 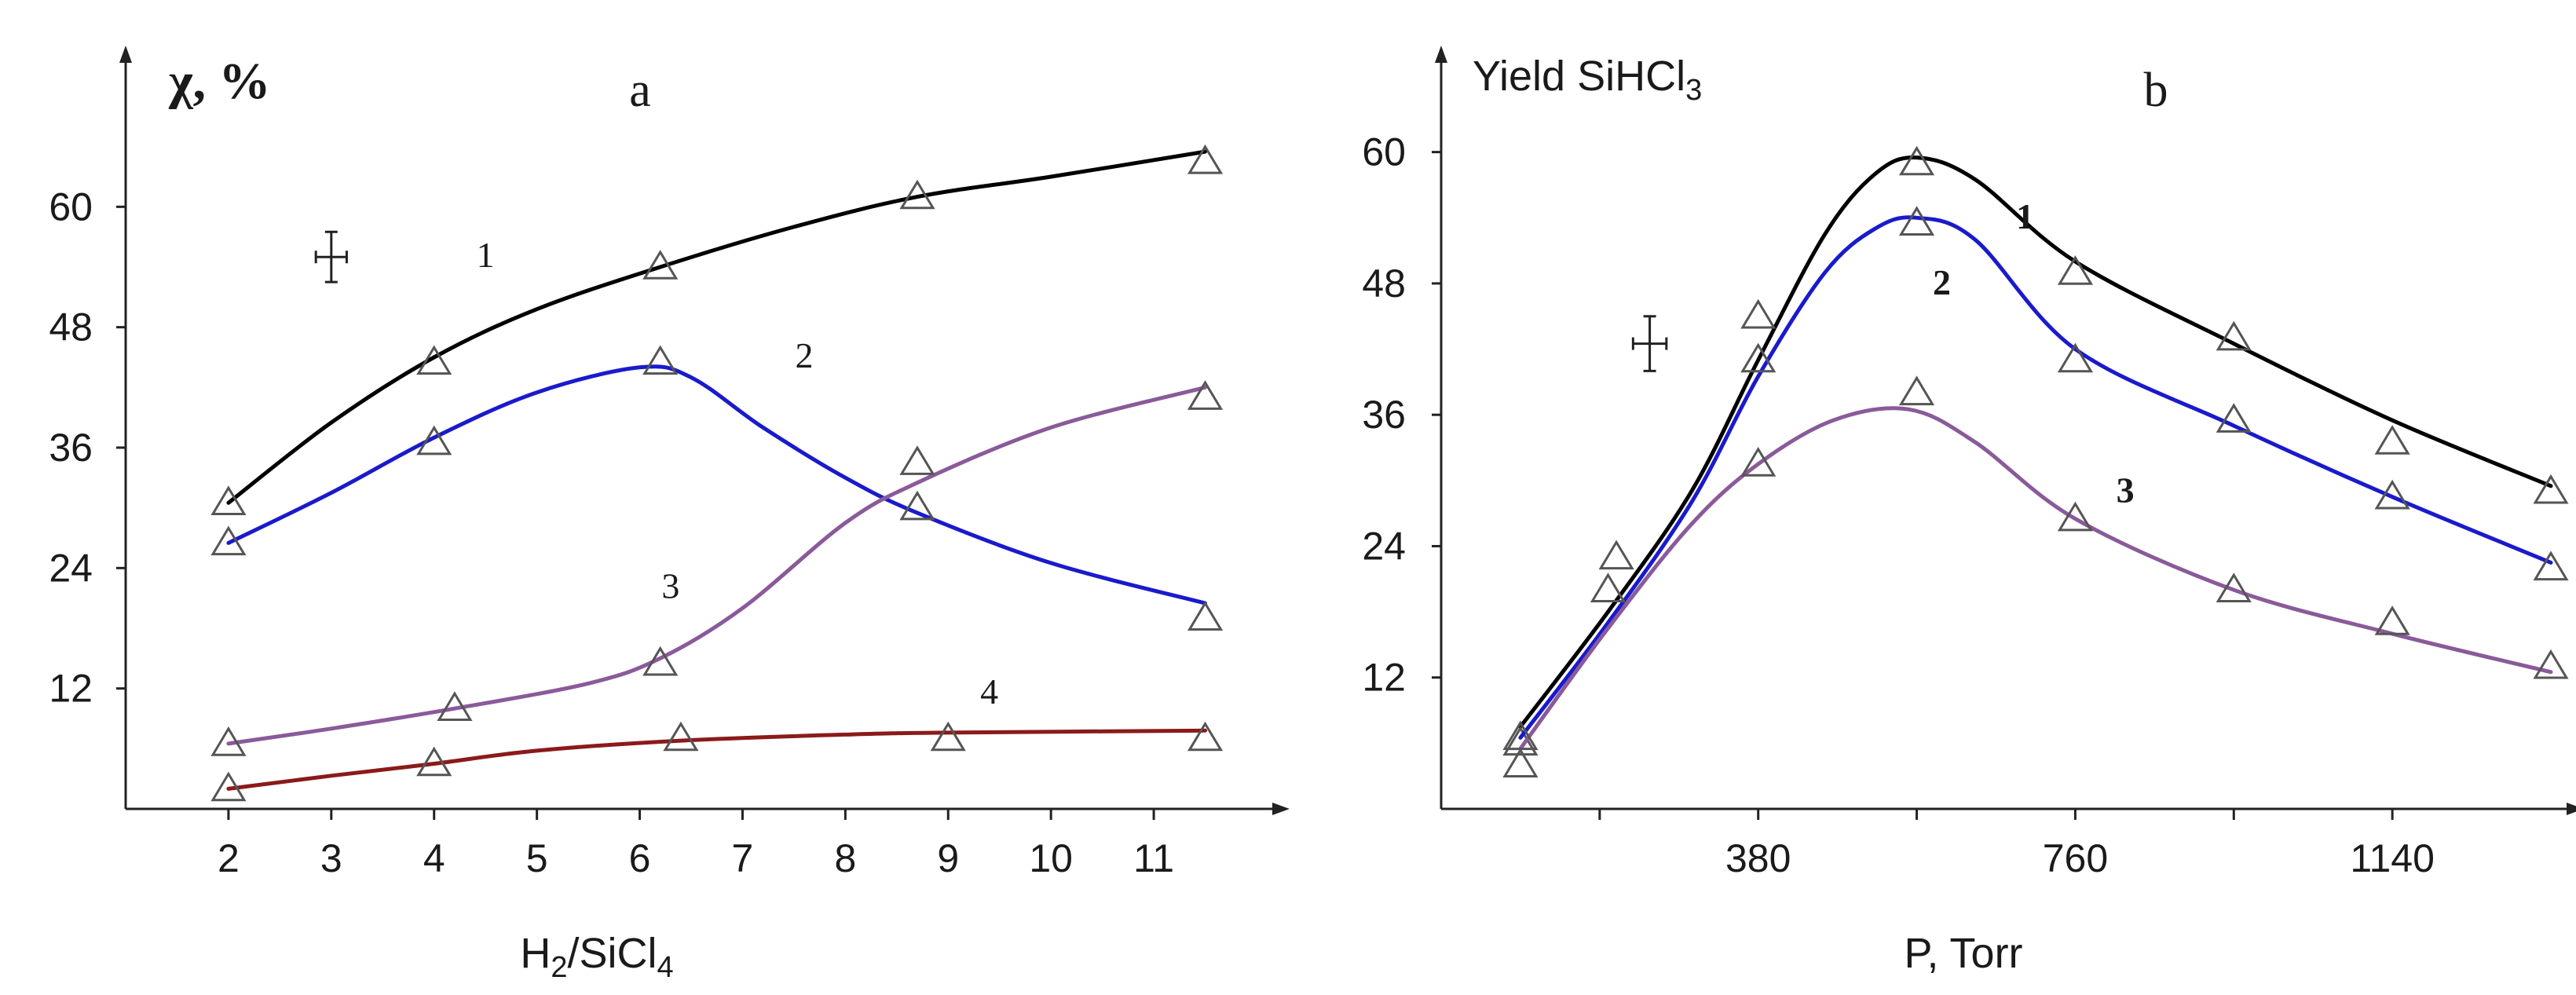 I want to click on panel-a-series-3-curve, so click(x=717, y=565).